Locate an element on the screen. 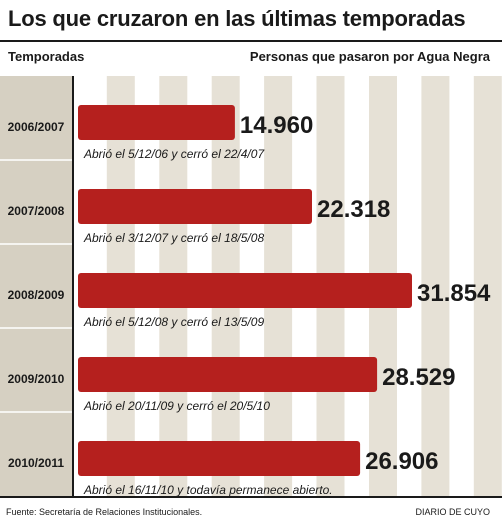  category-label: 2008/2009 is located at coordinates (36, 295).